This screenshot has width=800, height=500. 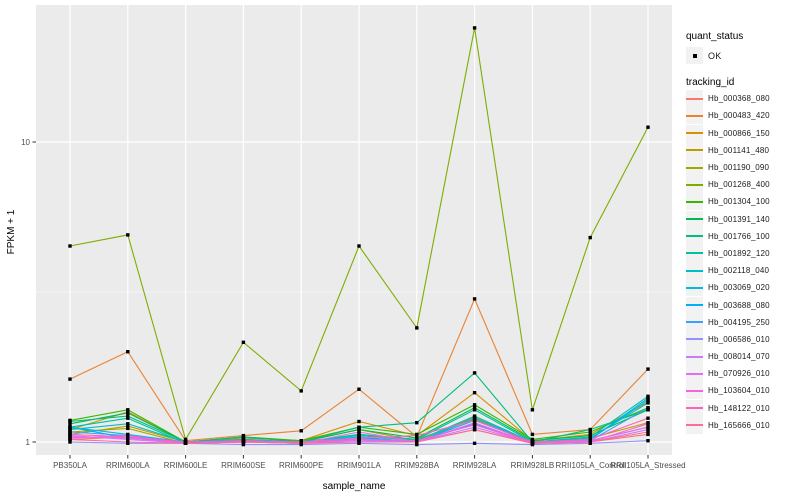 I want to click on x-tick-label: RRIM901LA, so click(x=359, y=465).